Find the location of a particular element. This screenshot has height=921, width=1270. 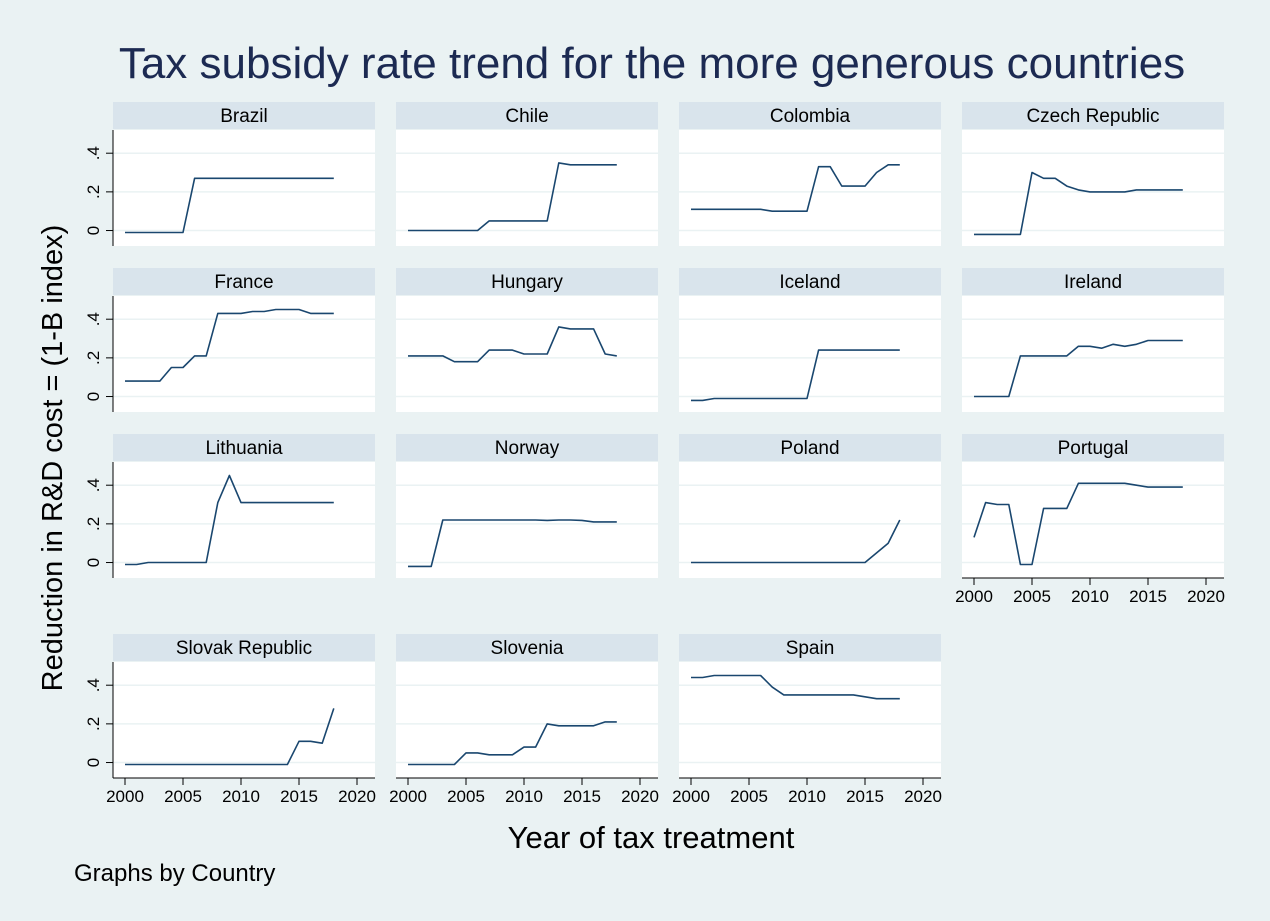

plot-area-lithuania is located at coordinates (244, 520).